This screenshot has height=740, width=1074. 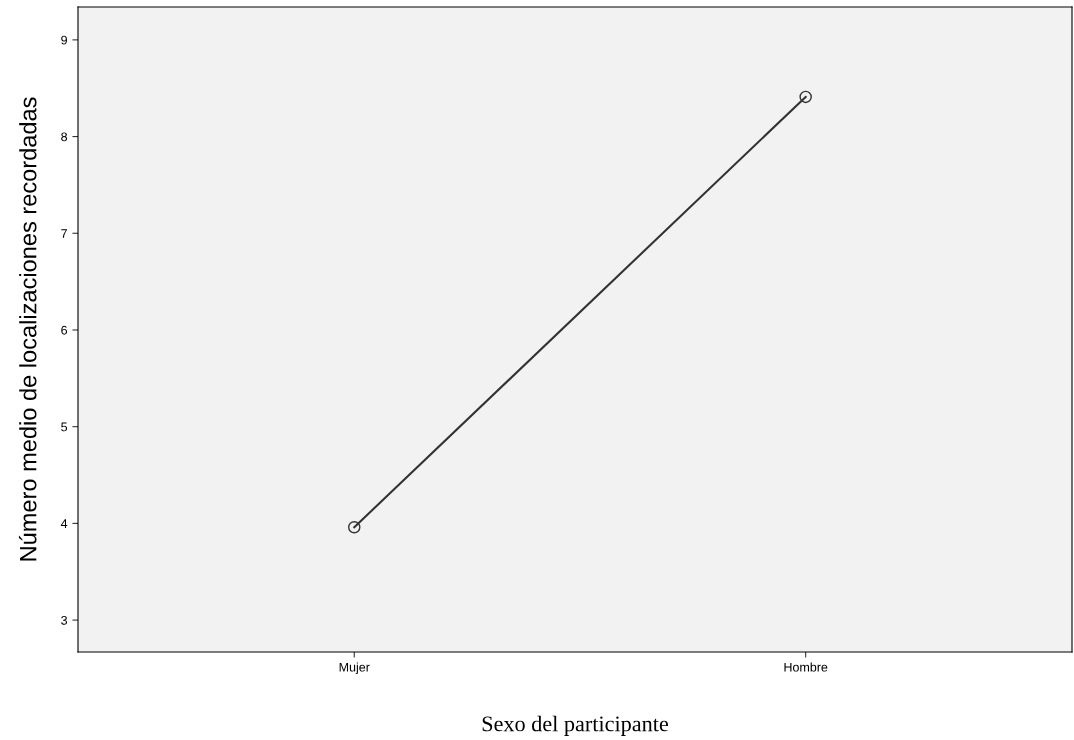 What do you see at coordinates (64, 137) in the screenshot?
I see `y-tick-label: 8` at bounding box center [64, 137].